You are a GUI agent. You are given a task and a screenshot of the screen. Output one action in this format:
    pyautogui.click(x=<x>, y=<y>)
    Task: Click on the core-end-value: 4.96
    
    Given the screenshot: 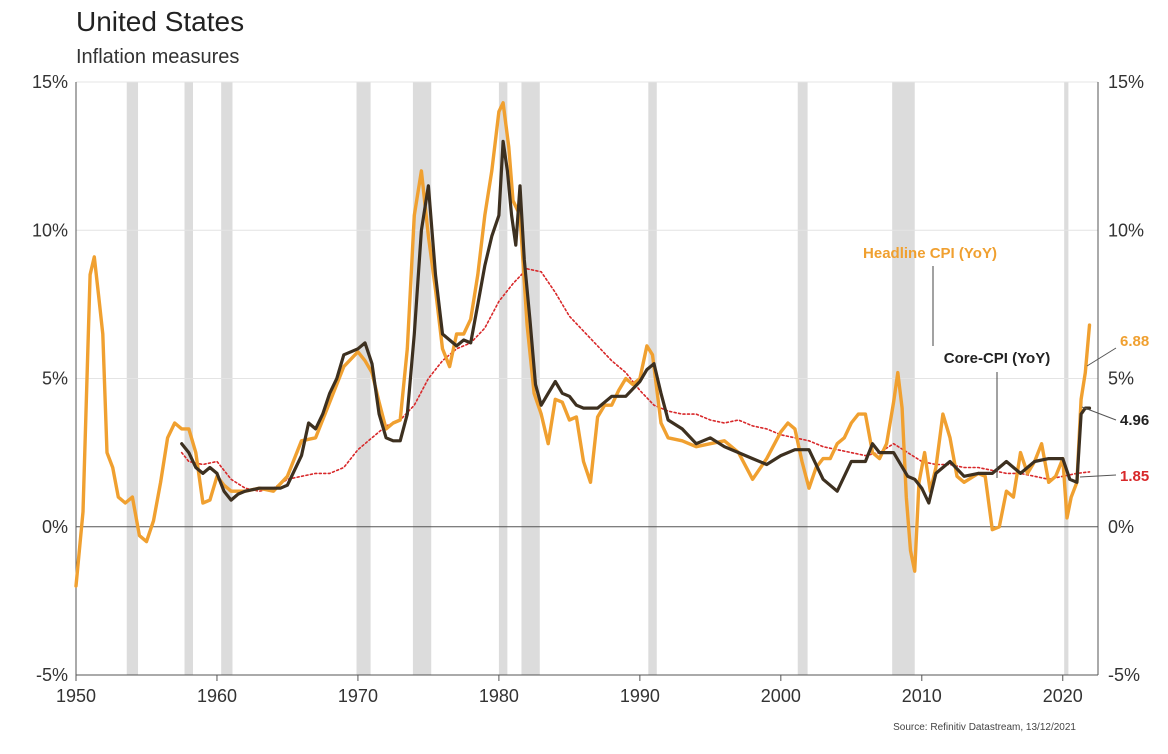 What is the action you would take?
    pyautogui.click(x=1134, y=420)
    